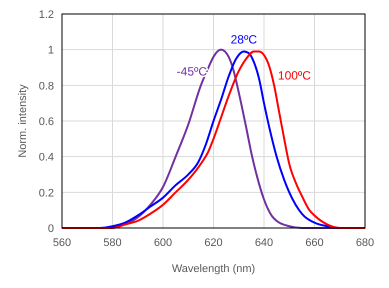 The image size is (389, 288). What do you see at coordinates (46, 158) in the screenshot?
I see `y-tick-label: 0.4` at bounding box center [46, 158].